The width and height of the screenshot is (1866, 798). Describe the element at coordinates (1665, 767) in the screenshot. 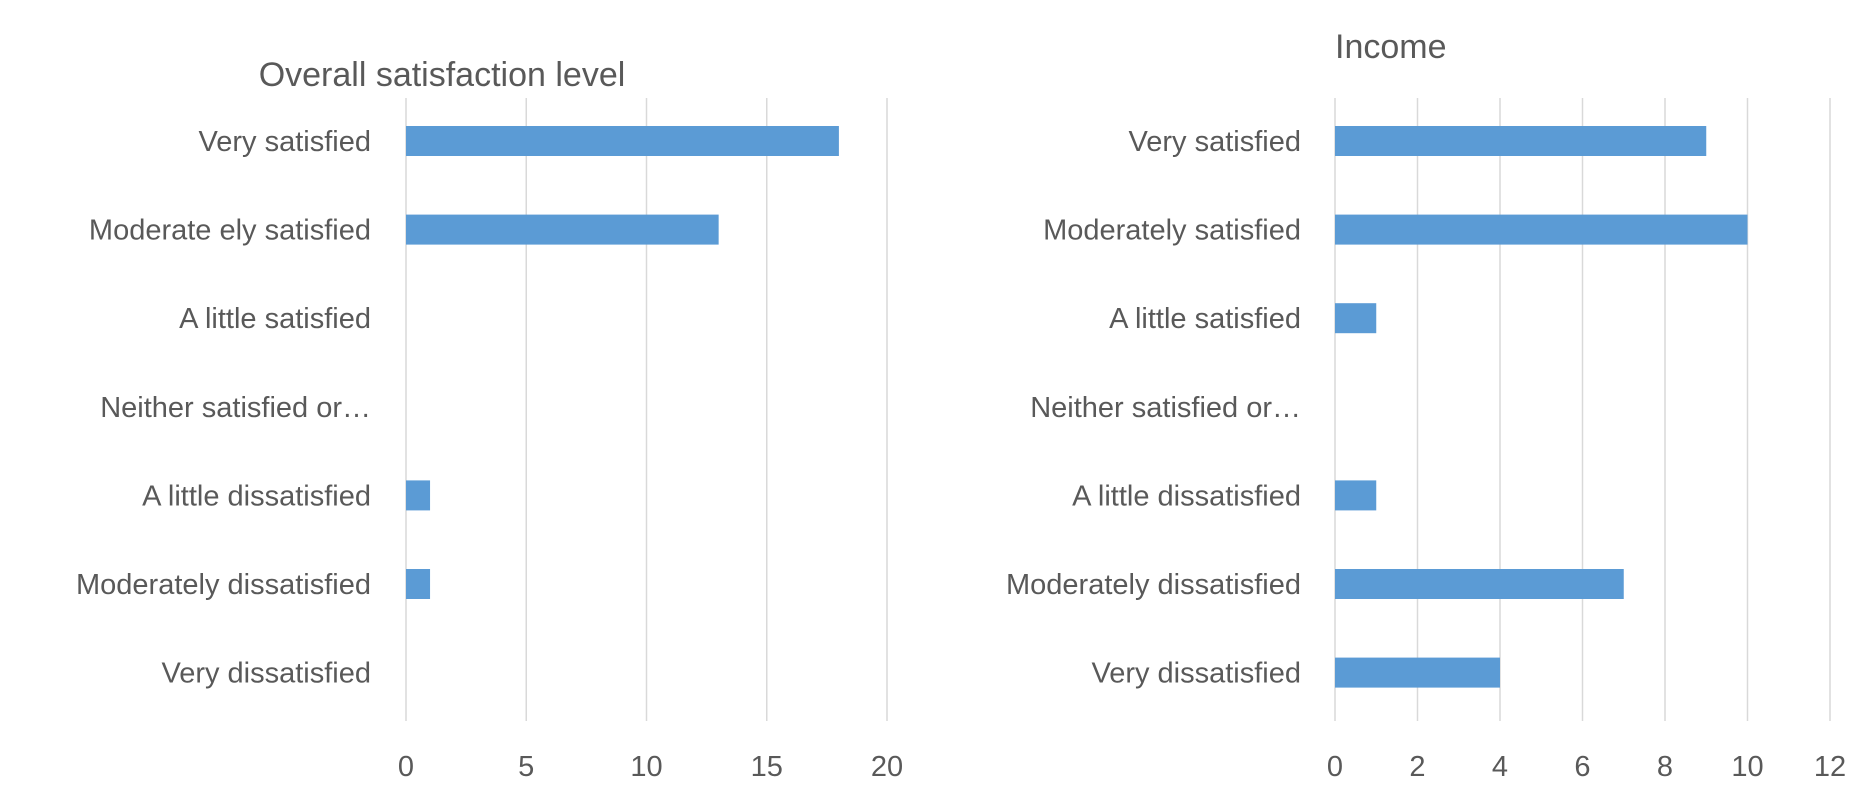

I see `tick-label: 8` at that location.